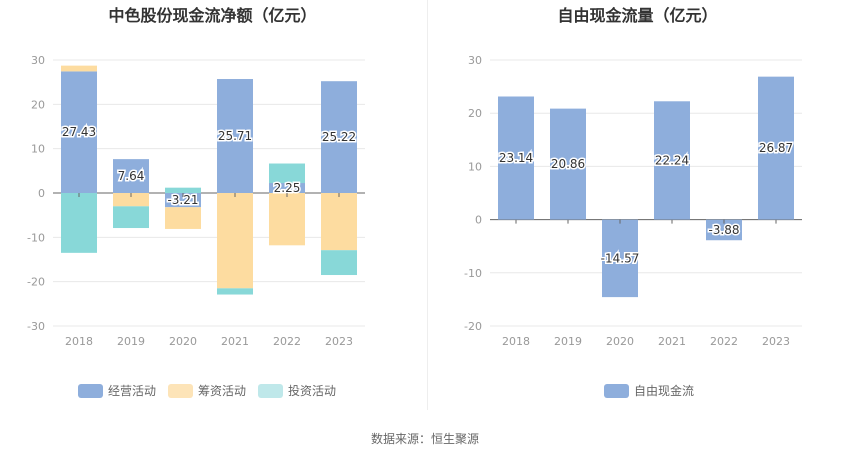  What do you see at coordinates (131, 200) in the screenshot?
I see `bar-1-series2-2019` at bounding box center [131, 200].